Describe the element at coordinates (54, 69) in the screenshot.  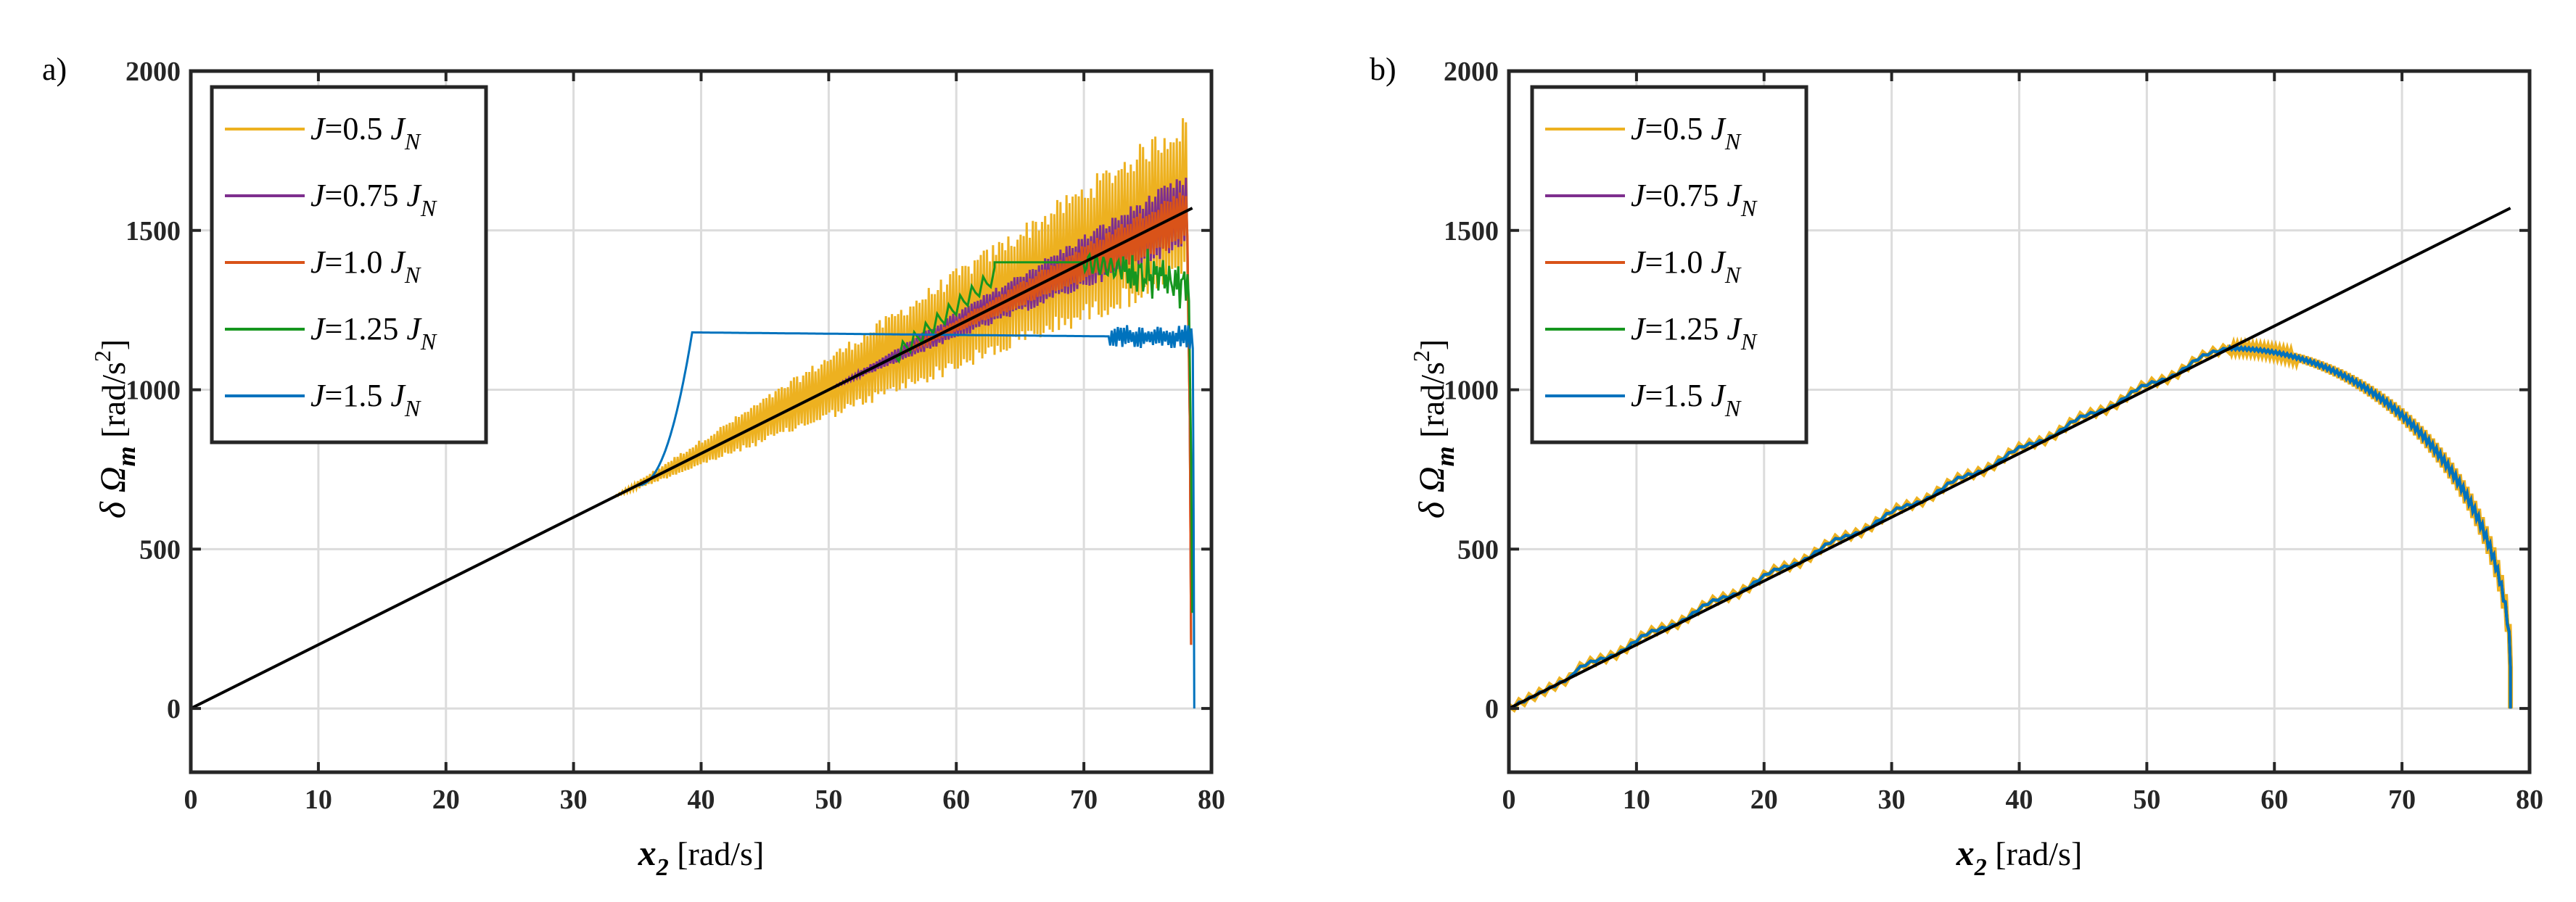
I see `panel-label: a)` at that location.